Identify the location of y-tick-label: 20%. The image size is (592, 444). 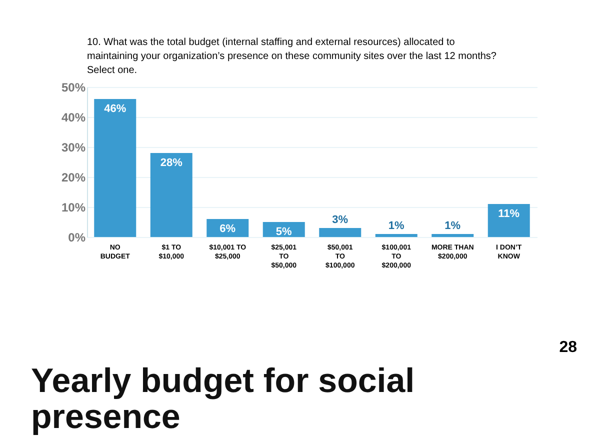
(73, 177).